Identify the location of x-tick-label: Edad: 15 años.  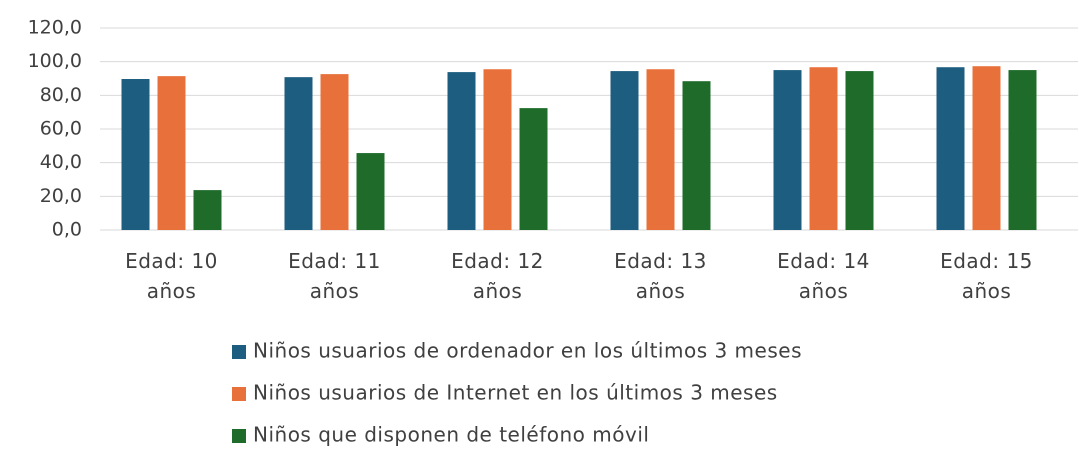
(986, 276).